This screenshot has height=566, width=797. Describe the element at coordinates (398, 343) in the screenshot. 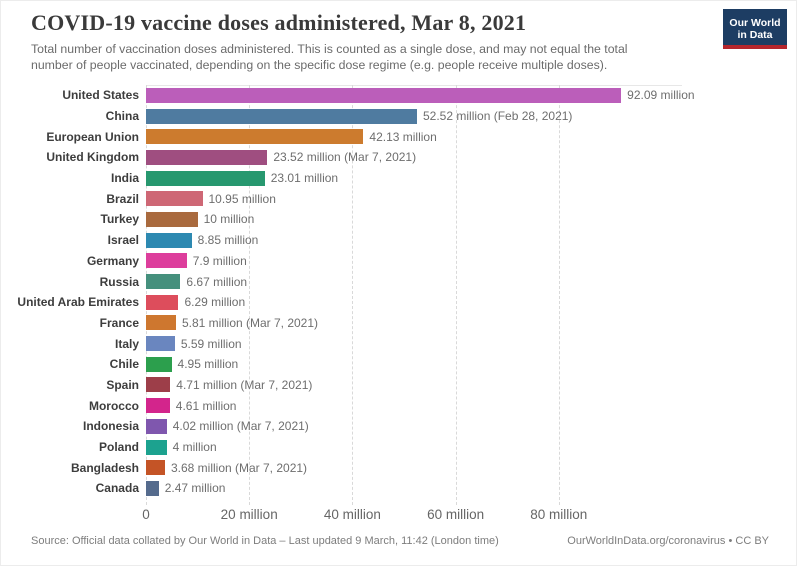

I see `chart-row-italy: Italy 5.59 million` at that location.